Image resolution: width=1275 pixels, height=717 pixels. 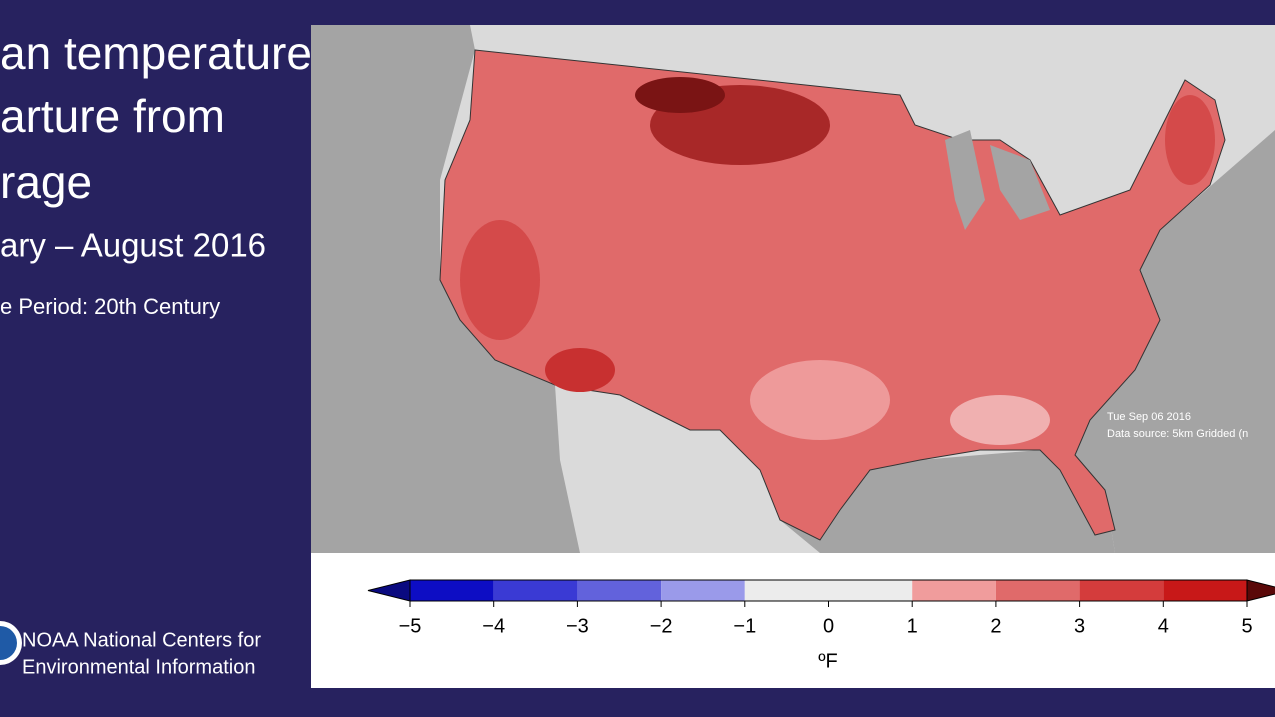 What do you see at coordinates (1079, 626) in the screenshot?
I see `tick-label: 3` at bounding box center [1079, 626].